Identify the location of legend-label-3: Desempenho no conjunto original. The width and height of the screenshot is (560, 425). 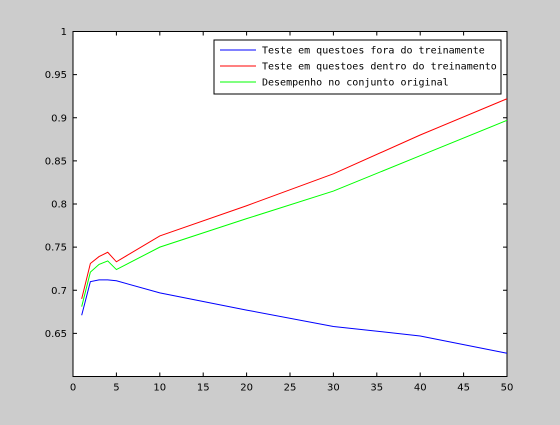
(355, 83).